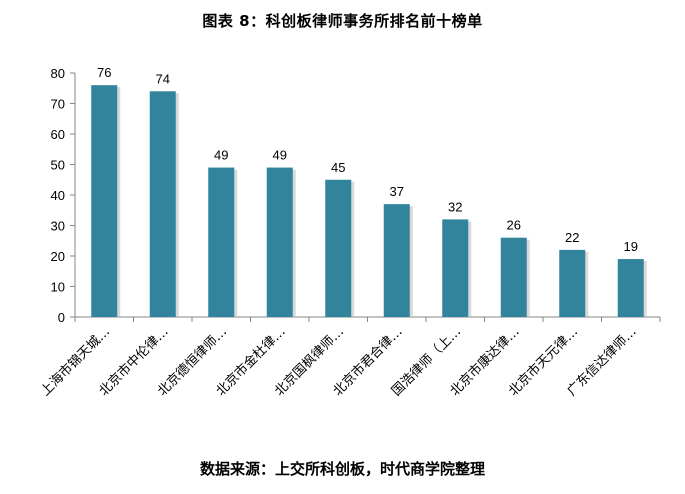 The height and width of the screenshot is (494, 685). Describe the element at coordinates (61, 317) in the screenshot. I see `y-tick-label: 0` at that location.